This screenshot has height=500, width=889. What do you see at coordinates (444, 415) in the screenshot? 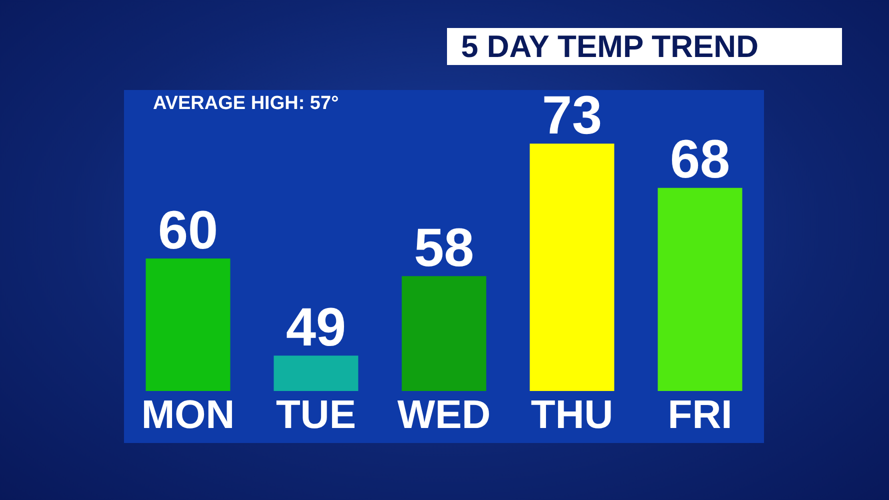
I see `x-tick-label: WED` at bounding box center [444, 415].